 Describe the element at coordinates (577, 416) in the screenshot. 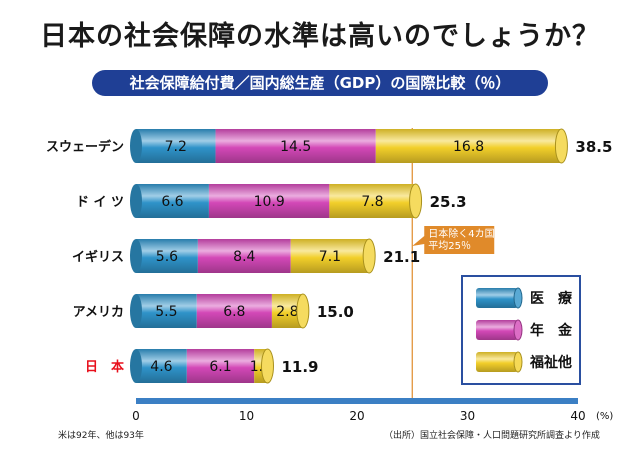

I see `x-tick-label: 40` at that location.